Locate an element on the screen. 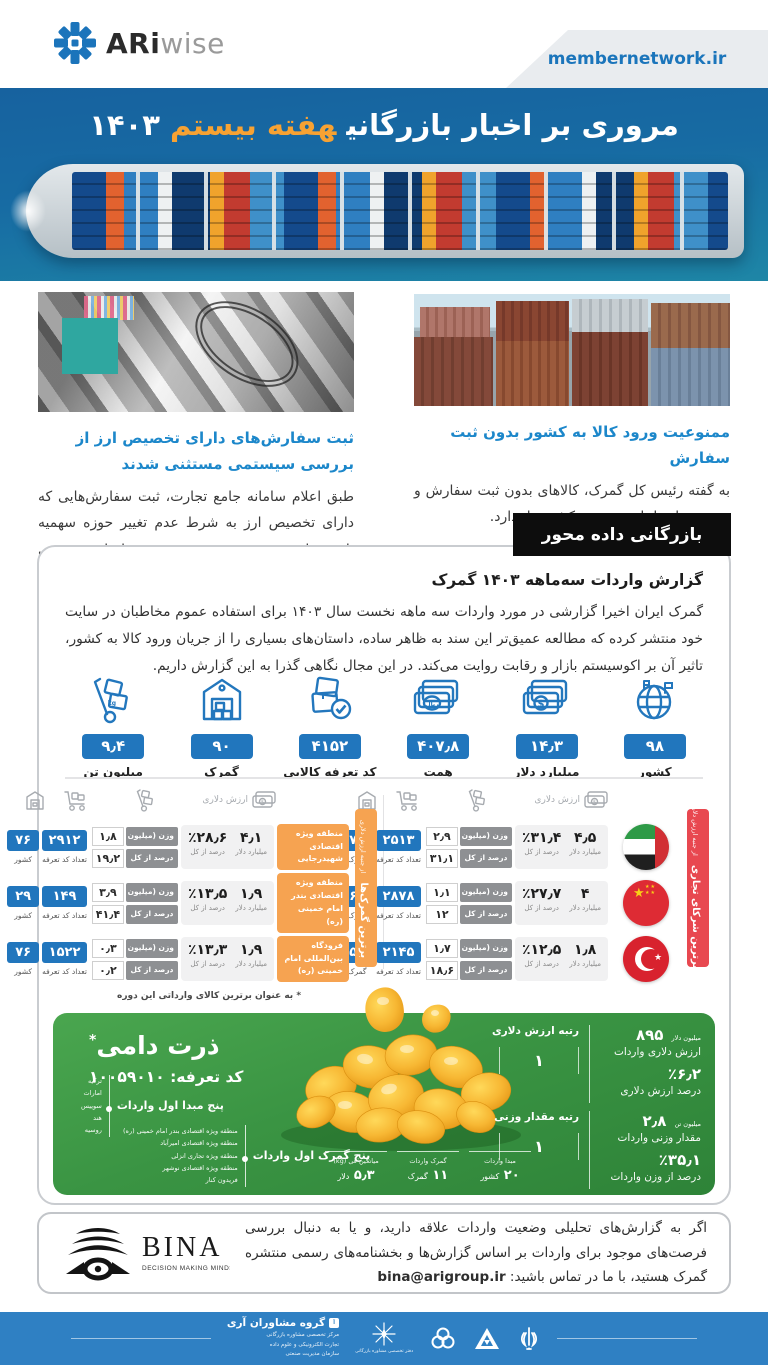 Image resolution: width=768 pixels, height=1365 pixels. trade-office-logo: دفتر تخصصی مشاوره بازرگانی is located at coordinates (384, 1338).